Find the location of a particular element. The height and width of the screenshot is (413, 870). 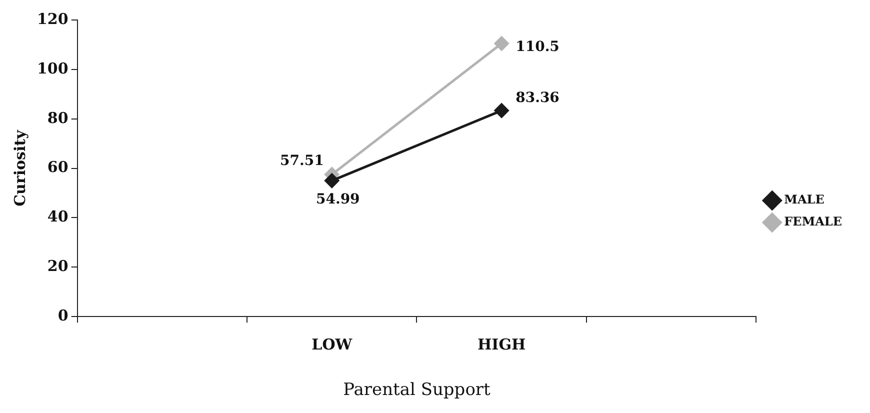

y-tick-label: 20 is located at coordinates (57, 266).